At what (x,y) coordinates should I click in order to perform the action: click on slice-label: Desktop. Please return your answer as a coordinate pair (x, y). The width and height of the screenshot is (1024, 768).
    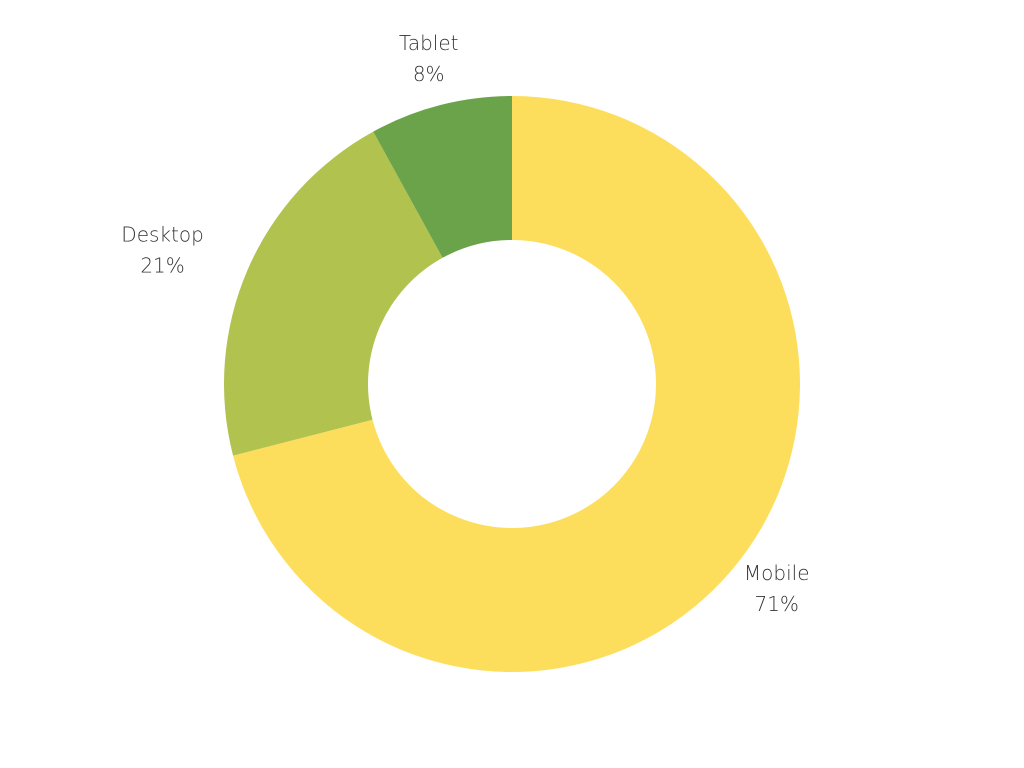
    Looking at the image, I should click on (162, 234).